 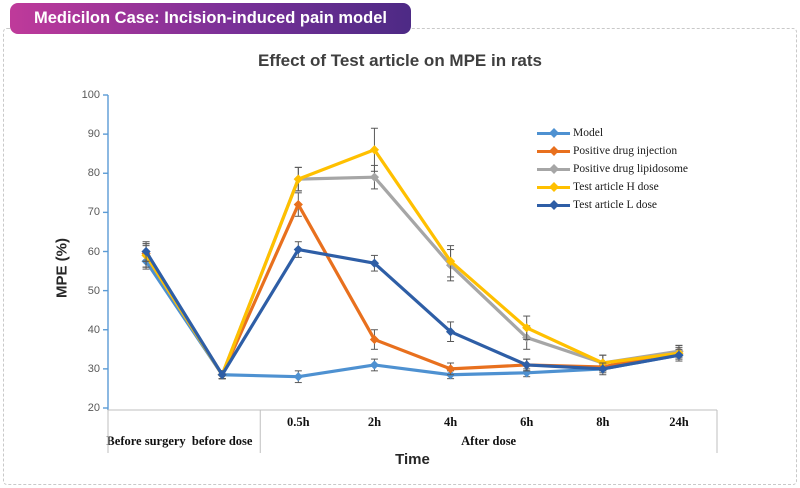 I want to click on legend-item: Test article H dose, so click(x=612, y=187).